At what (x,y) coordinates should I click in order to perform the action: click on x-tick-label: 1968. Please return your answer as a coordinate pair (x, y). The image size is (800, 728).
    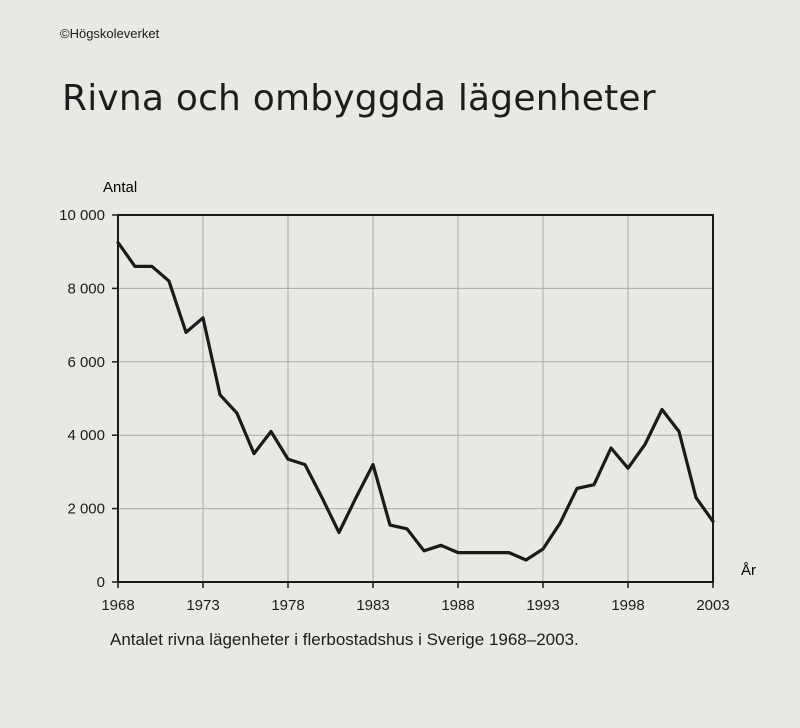
    Looking at the image, I should click on (117, 605).